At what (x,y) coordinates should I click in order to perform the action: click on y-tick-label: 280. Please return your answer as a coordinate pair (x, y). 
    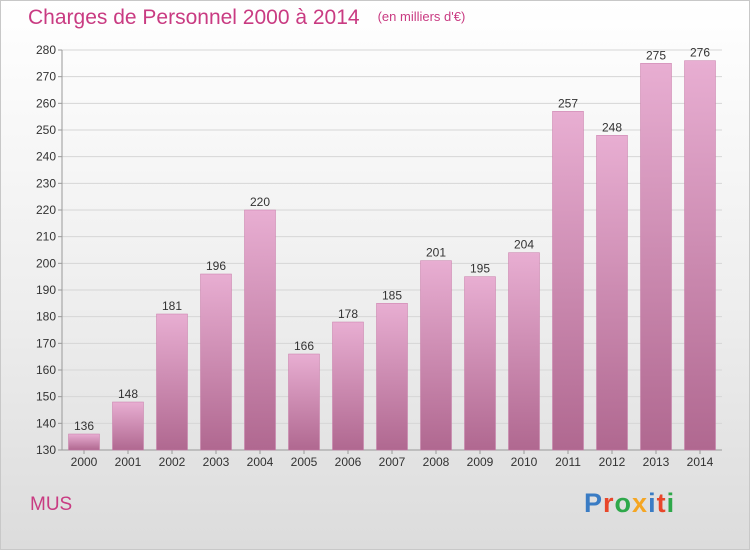
    Looking at the image, I should click on (46, 50).